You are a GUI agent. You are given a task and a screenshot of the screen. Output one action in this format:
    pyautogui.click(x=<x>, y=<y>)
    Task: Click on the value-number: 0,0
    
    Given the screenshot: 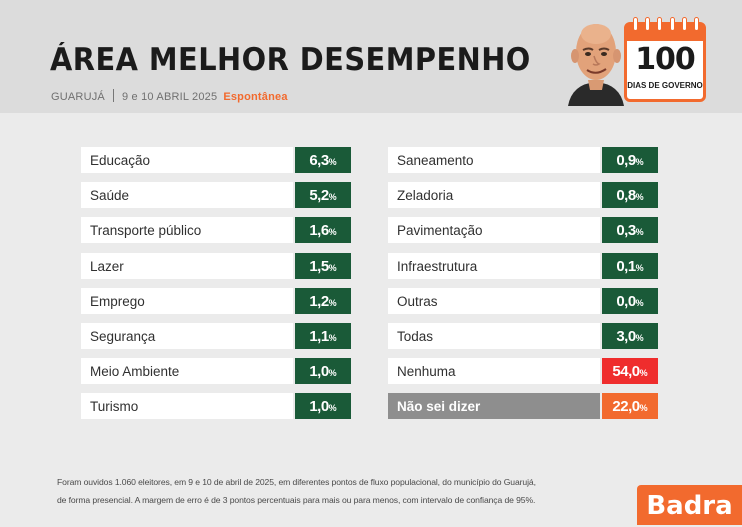 What is the action you would take?
    pyautogui.click(x=626, y=301)
    